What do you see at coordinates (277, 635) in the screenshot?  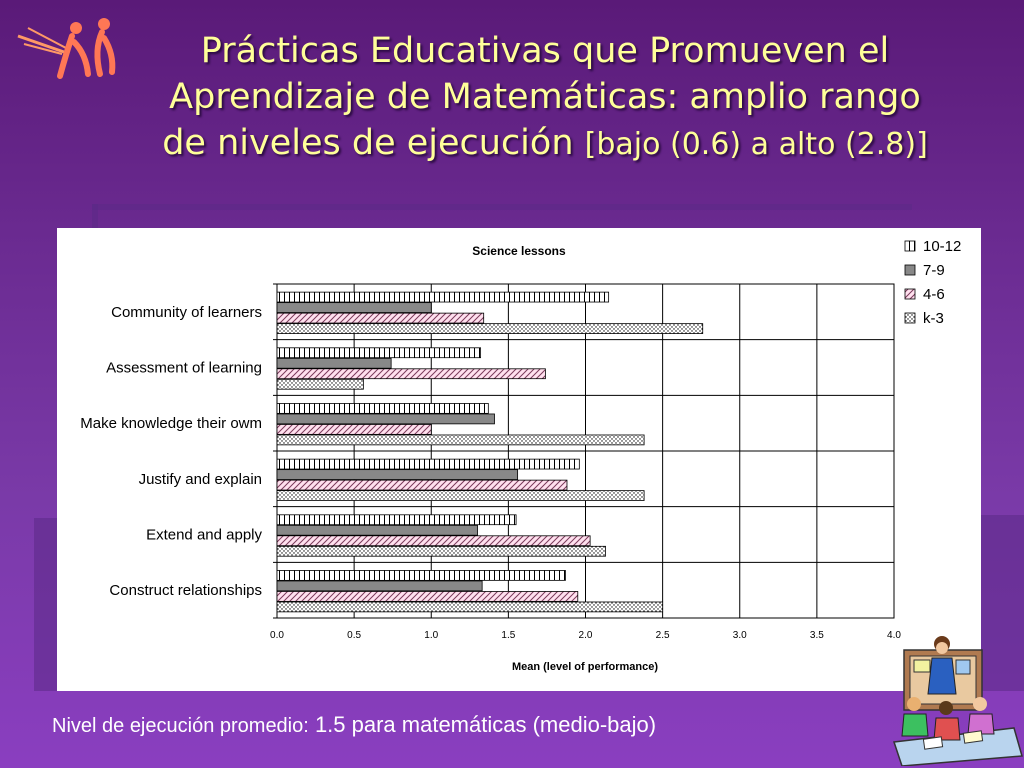 I see `x-tick-label: 0.0` at bounding box center [277, 635].